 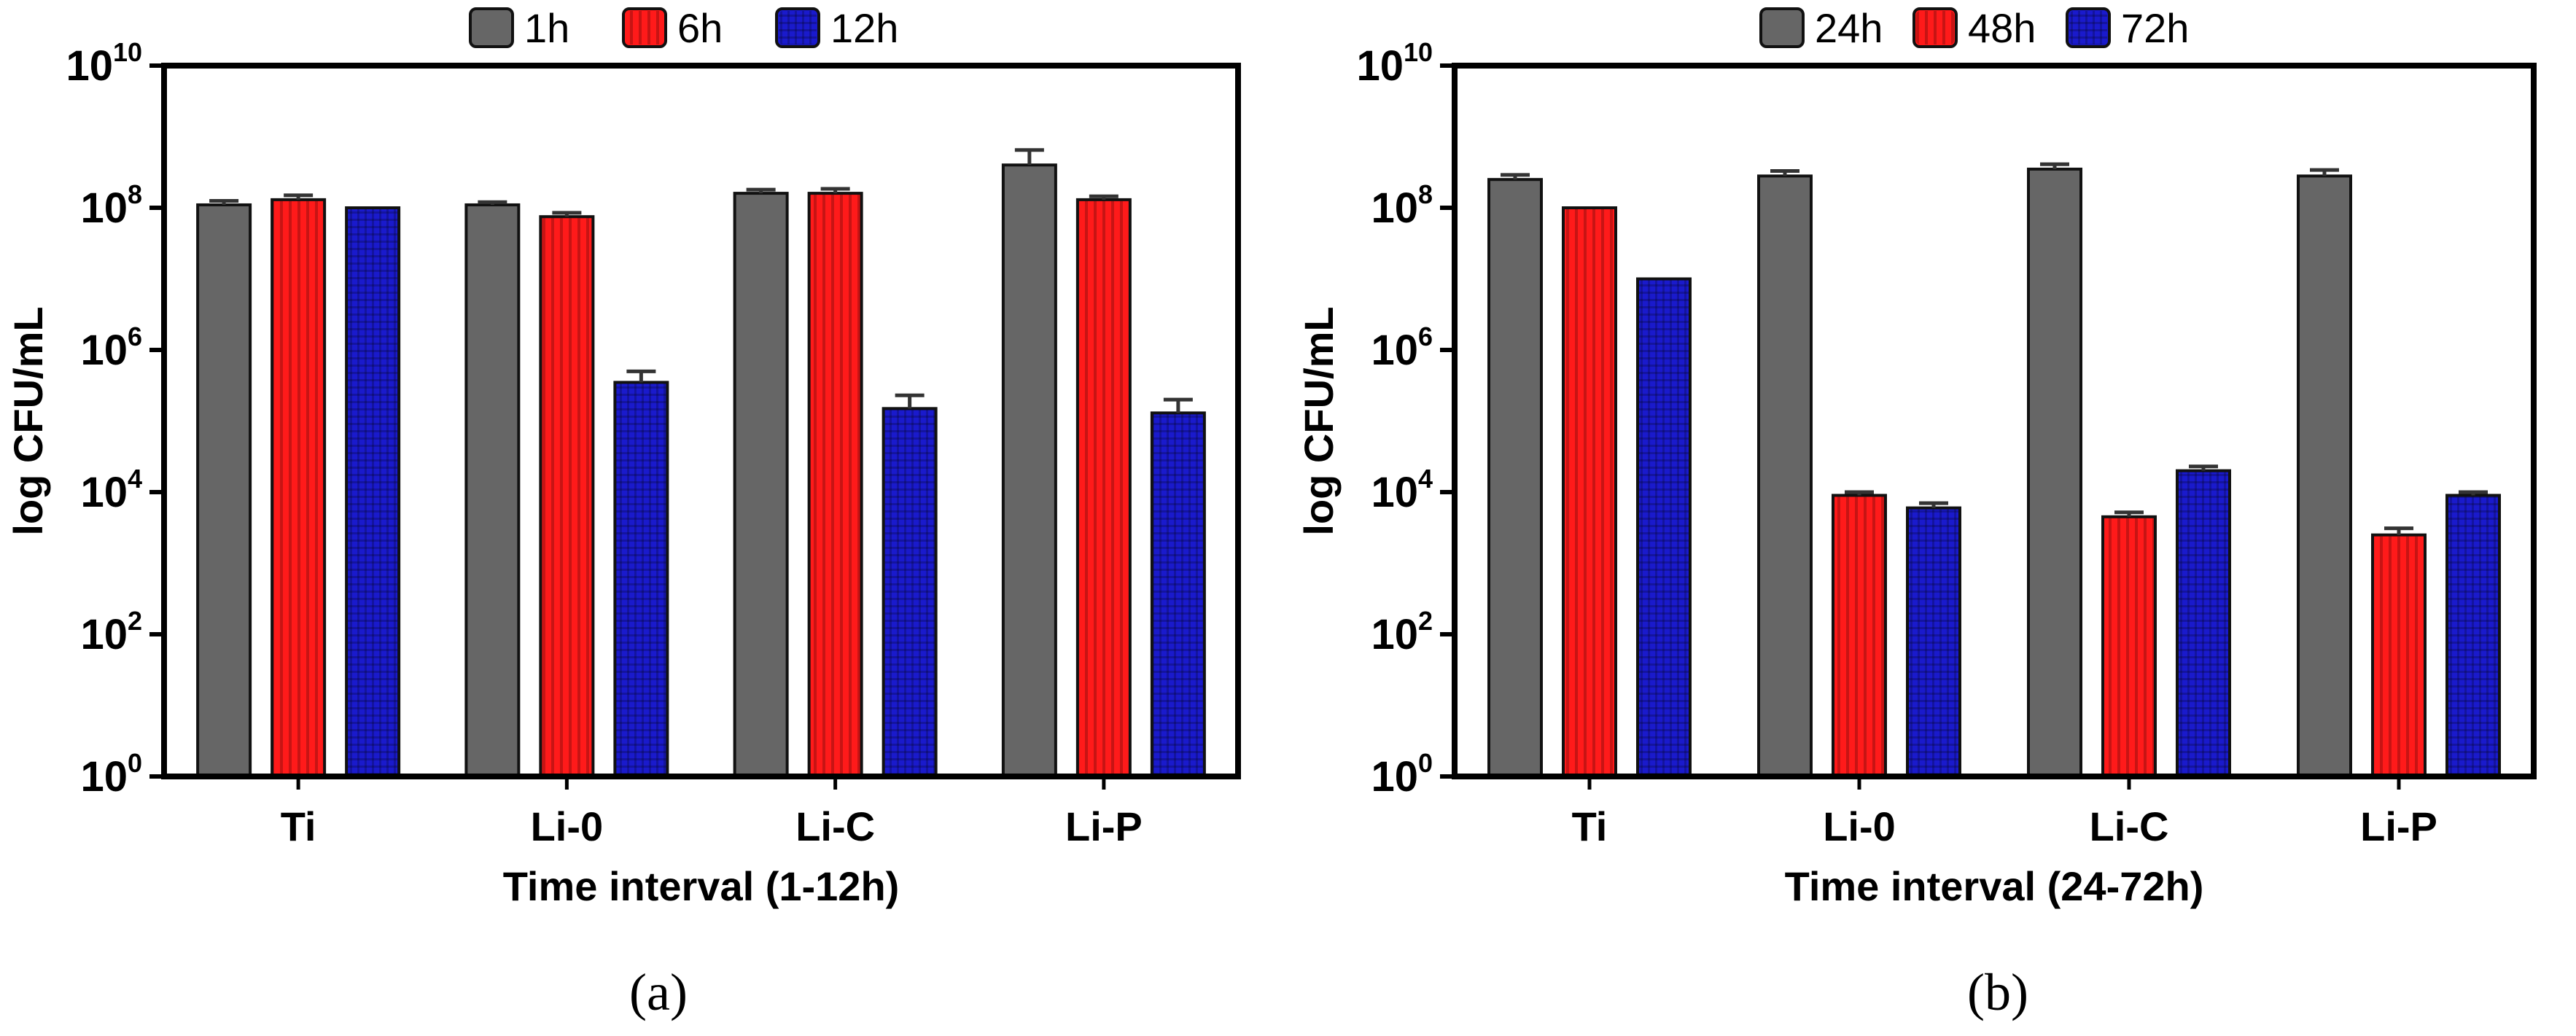 I want to click on x-axis-title: Time interval (24-72h), so click(x=1994, y=886).